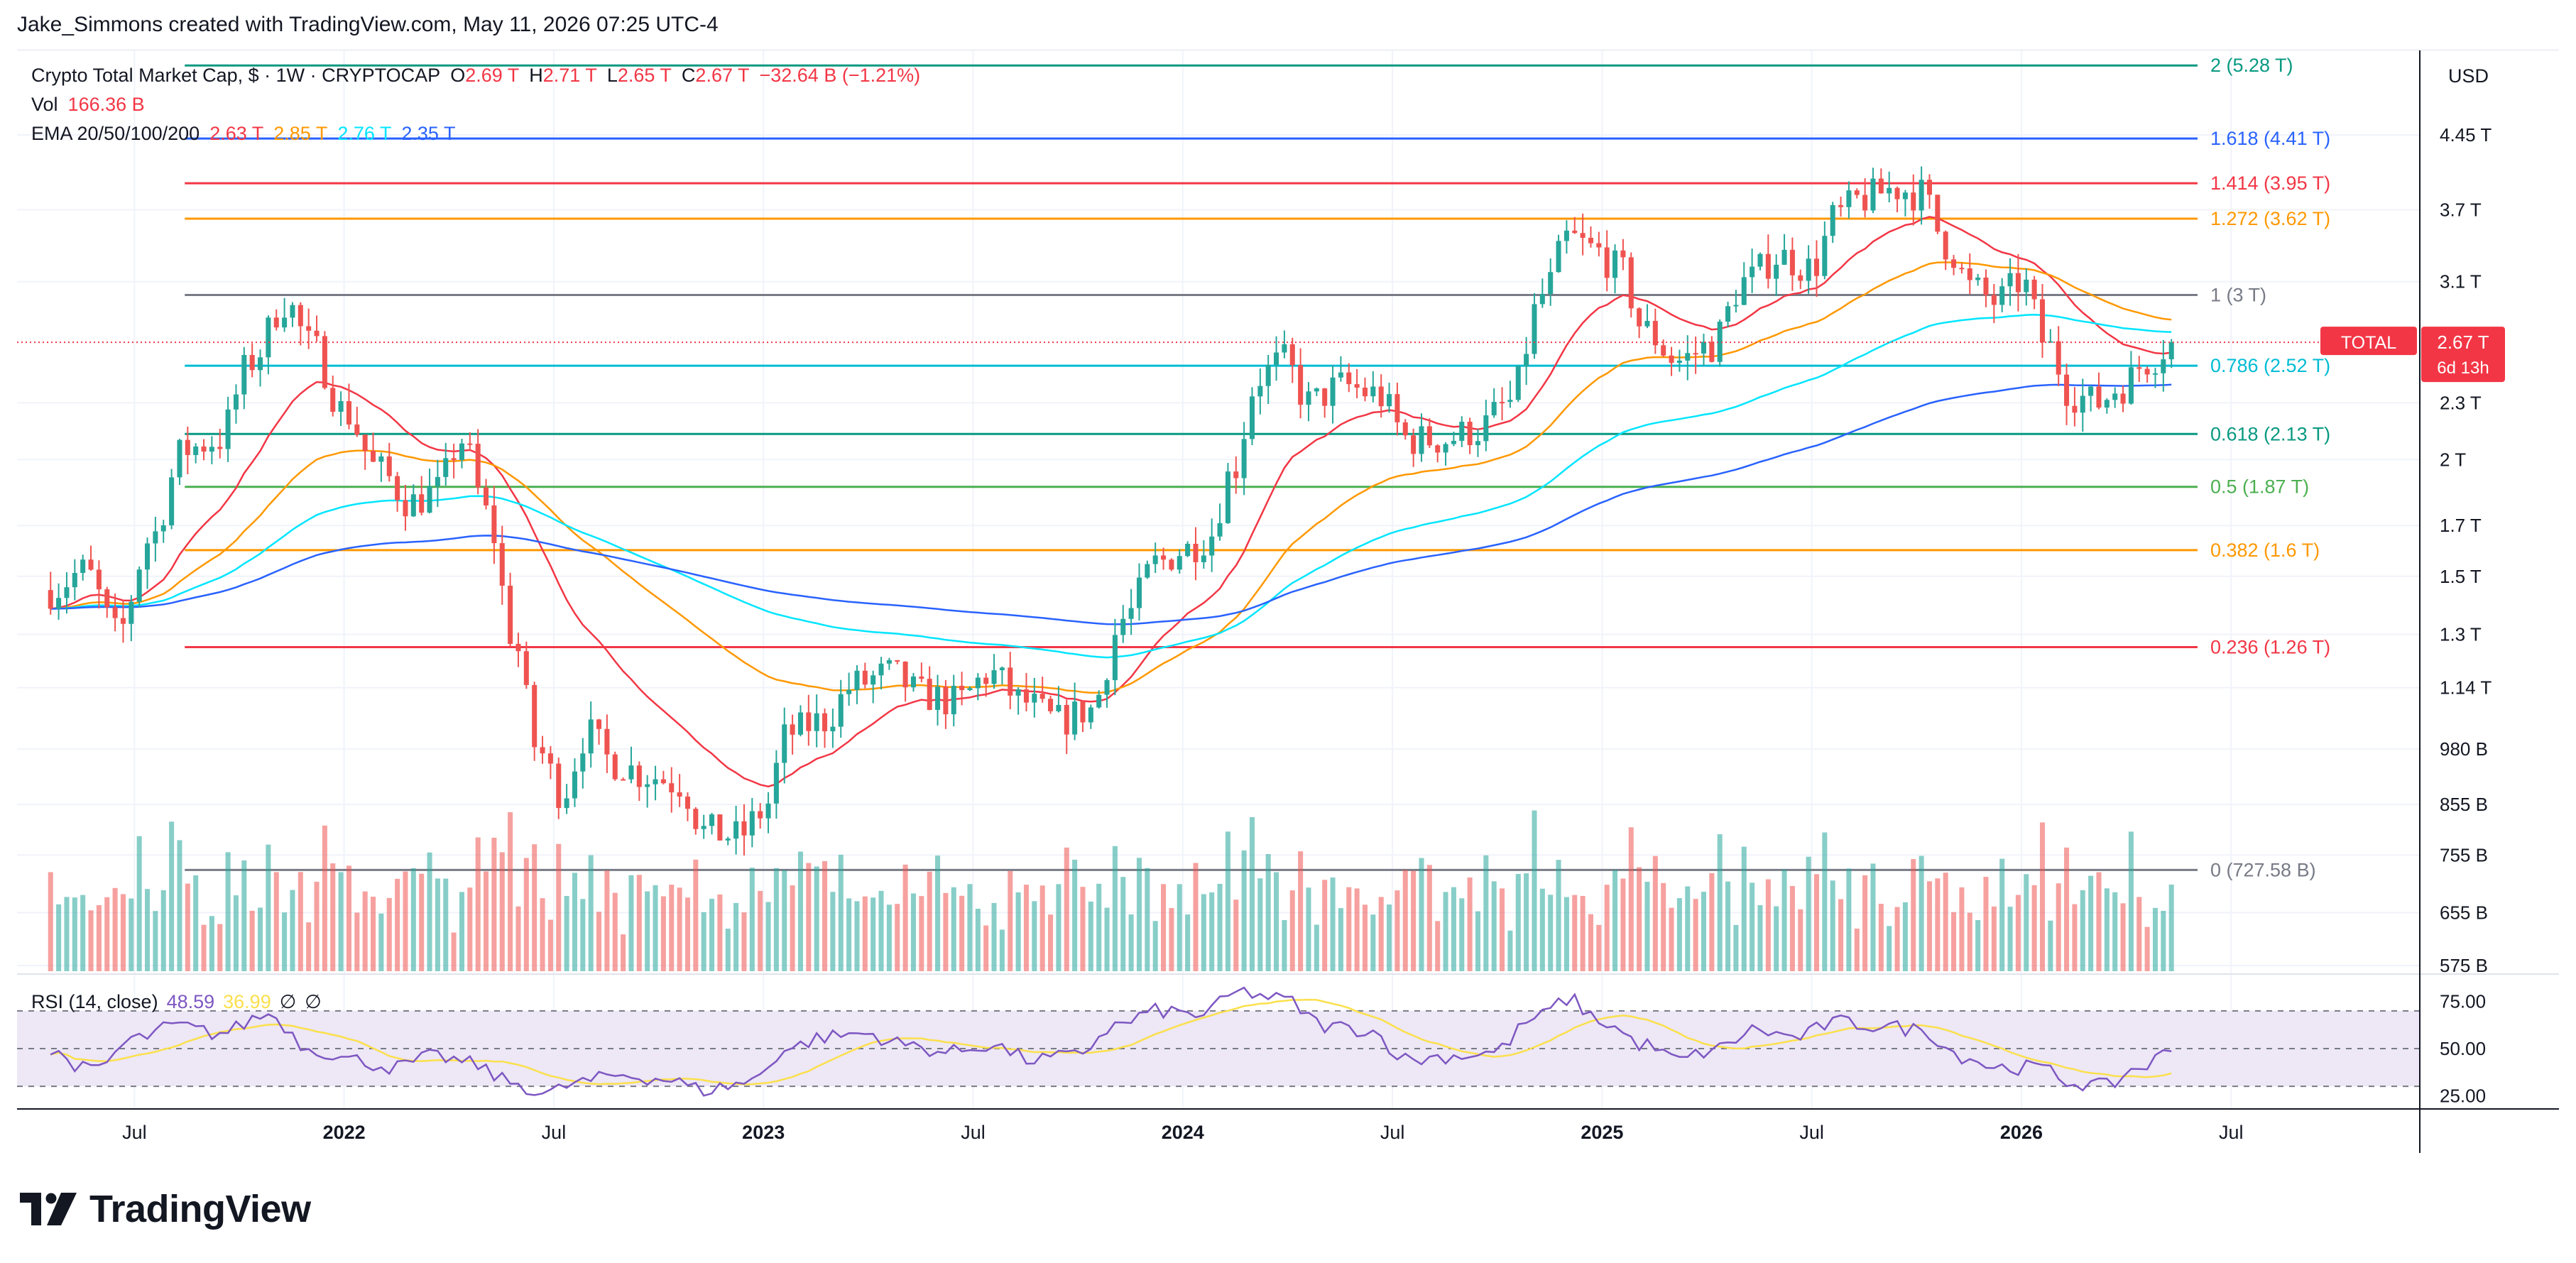  What do you see at coordinates (165, 1209) in the screenshot?
I see `tradingview-brand: TradingView` at bounding box center [165, 1209].